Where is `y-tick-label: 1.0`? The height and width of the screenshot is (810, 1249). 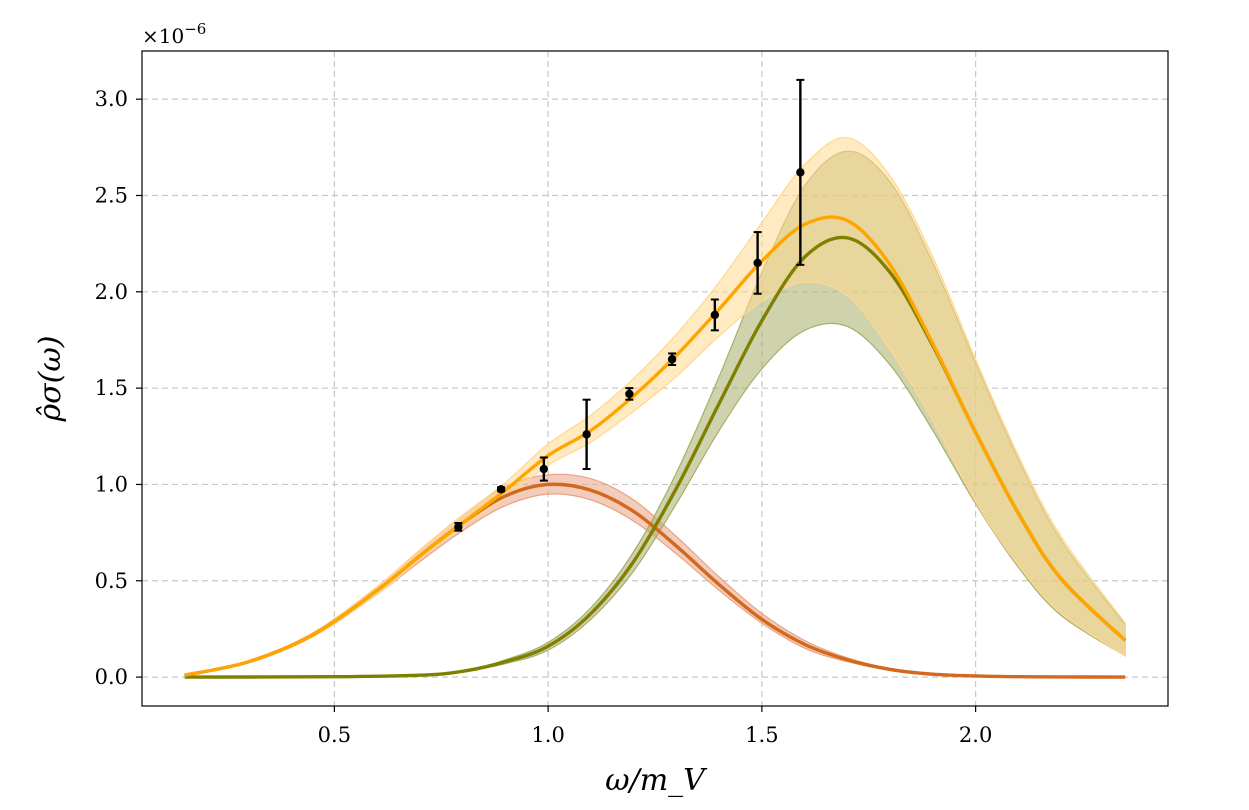
y-tick-label: 1.0 is located at coordinates (111, 484).